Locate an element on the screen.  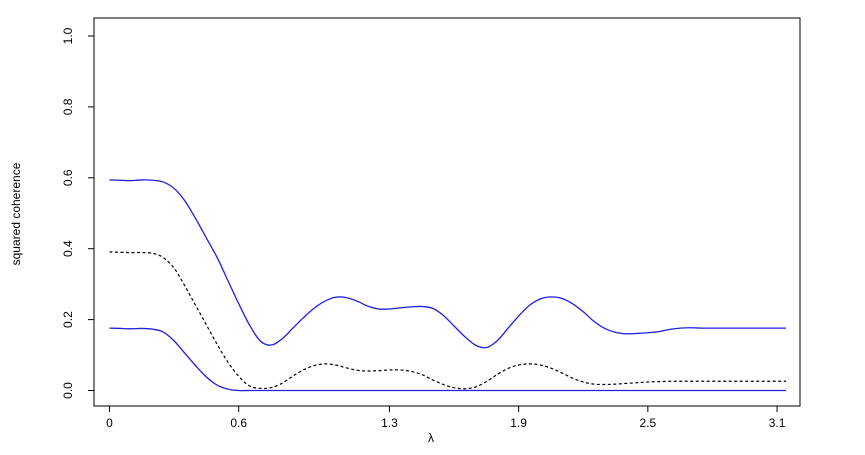
y-tick-label: 0.0 is located at coordinates (68, 390).